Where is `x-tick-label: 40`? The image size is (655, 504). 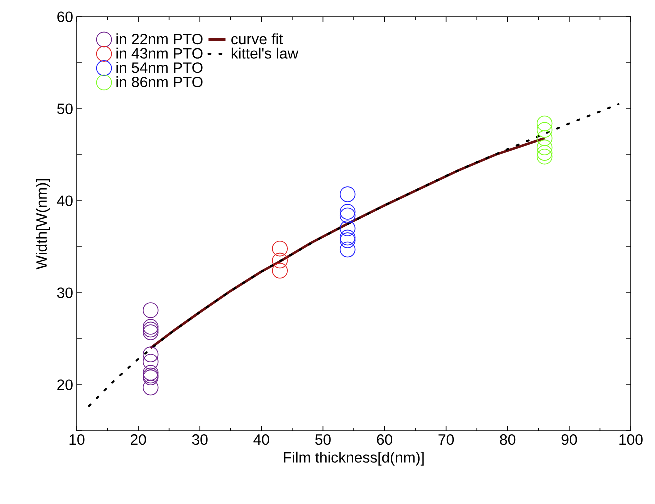
x-tick-label: 40 is located at coordinates (262, 440).